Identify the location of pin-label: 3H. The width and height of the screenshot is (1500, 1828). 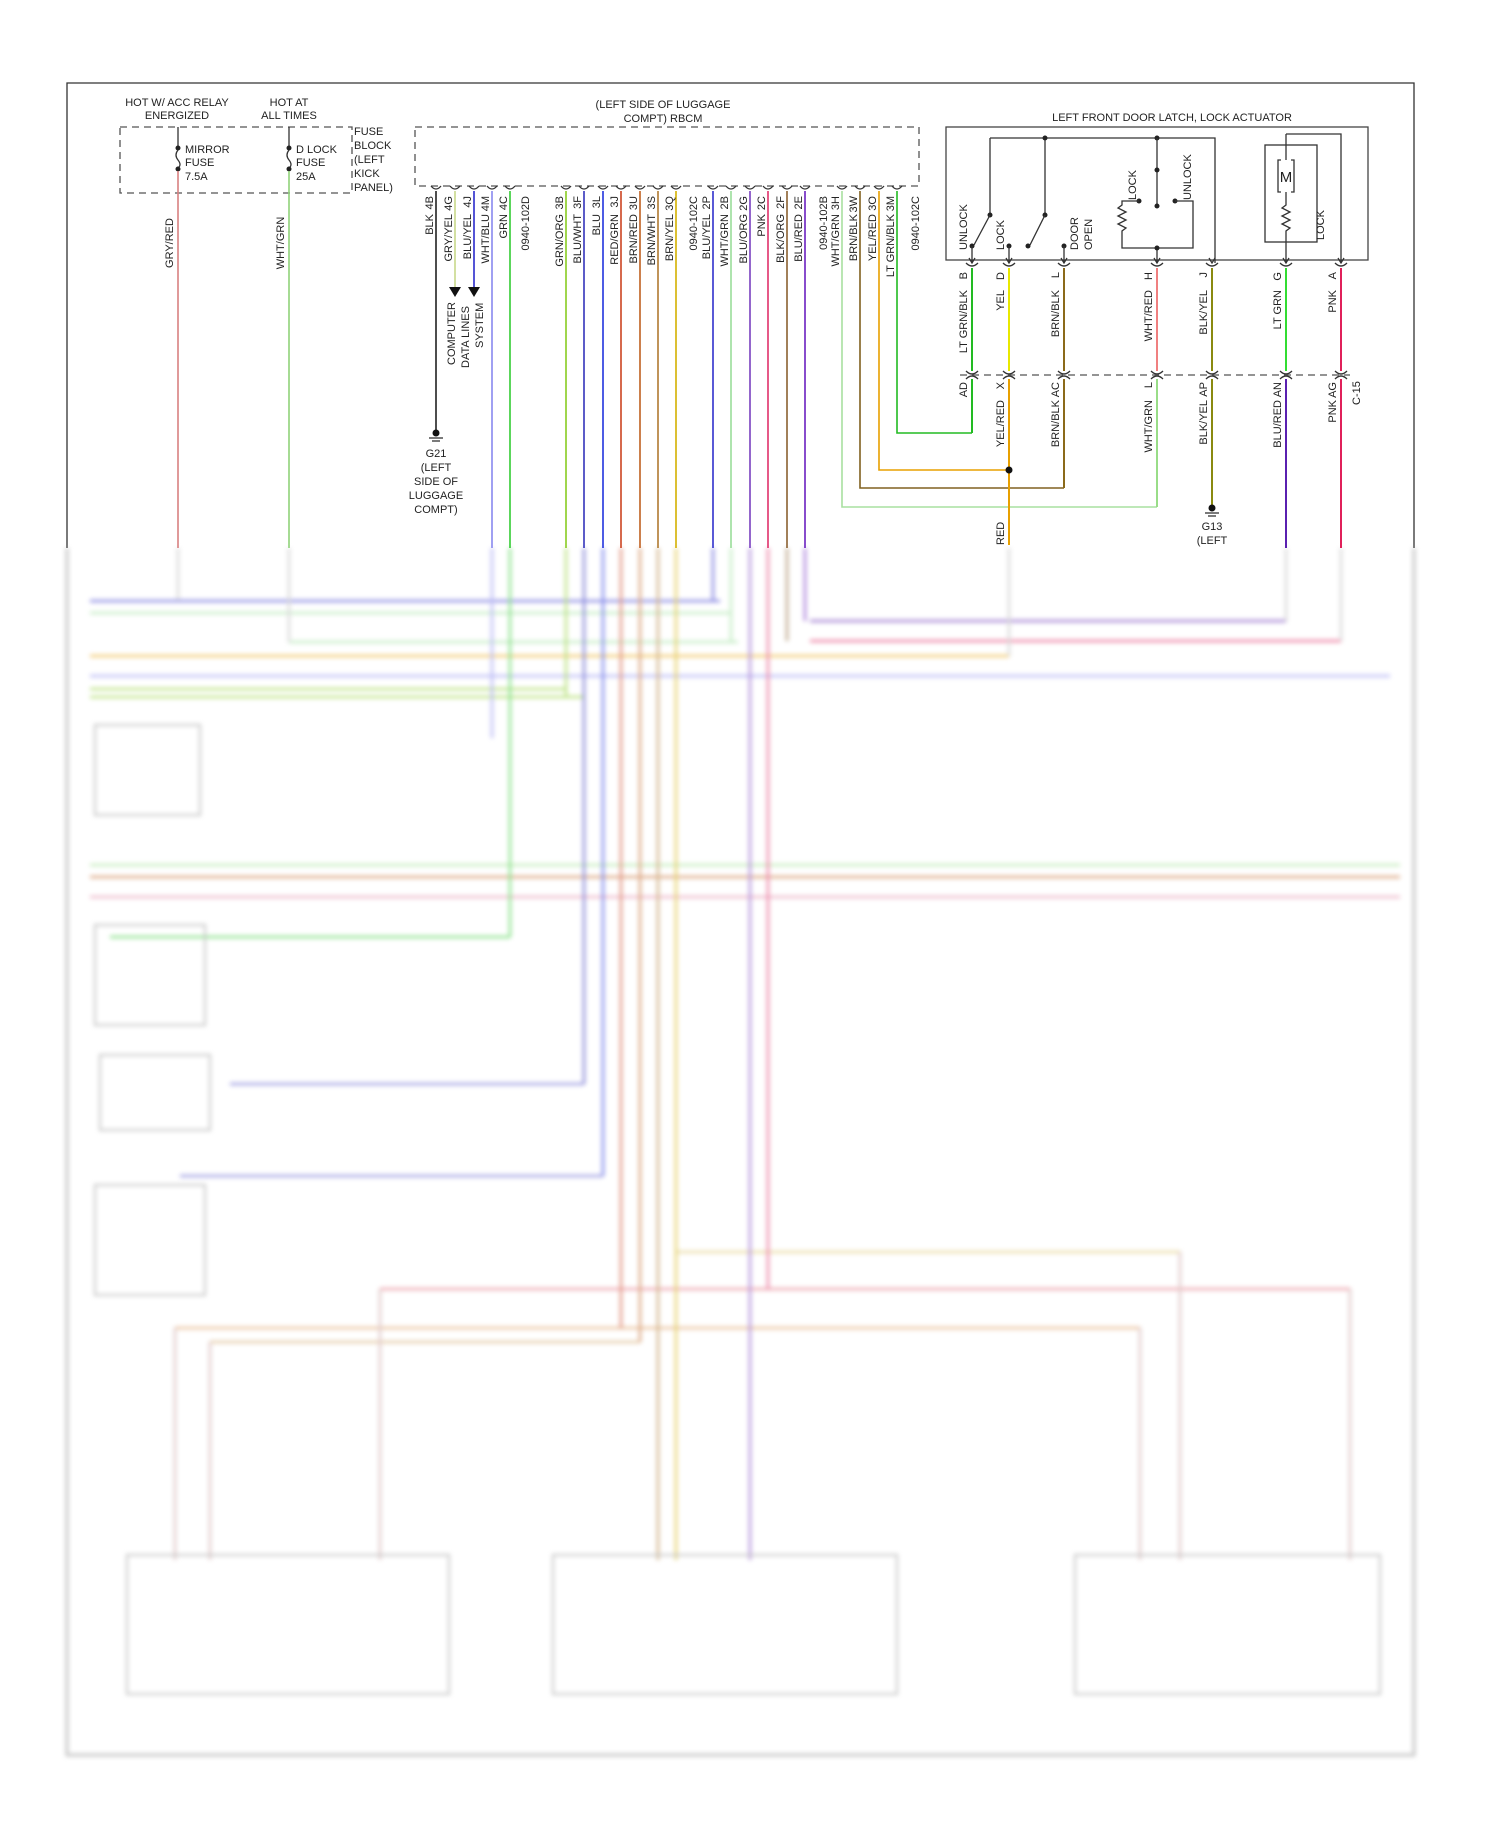
(836, 203).